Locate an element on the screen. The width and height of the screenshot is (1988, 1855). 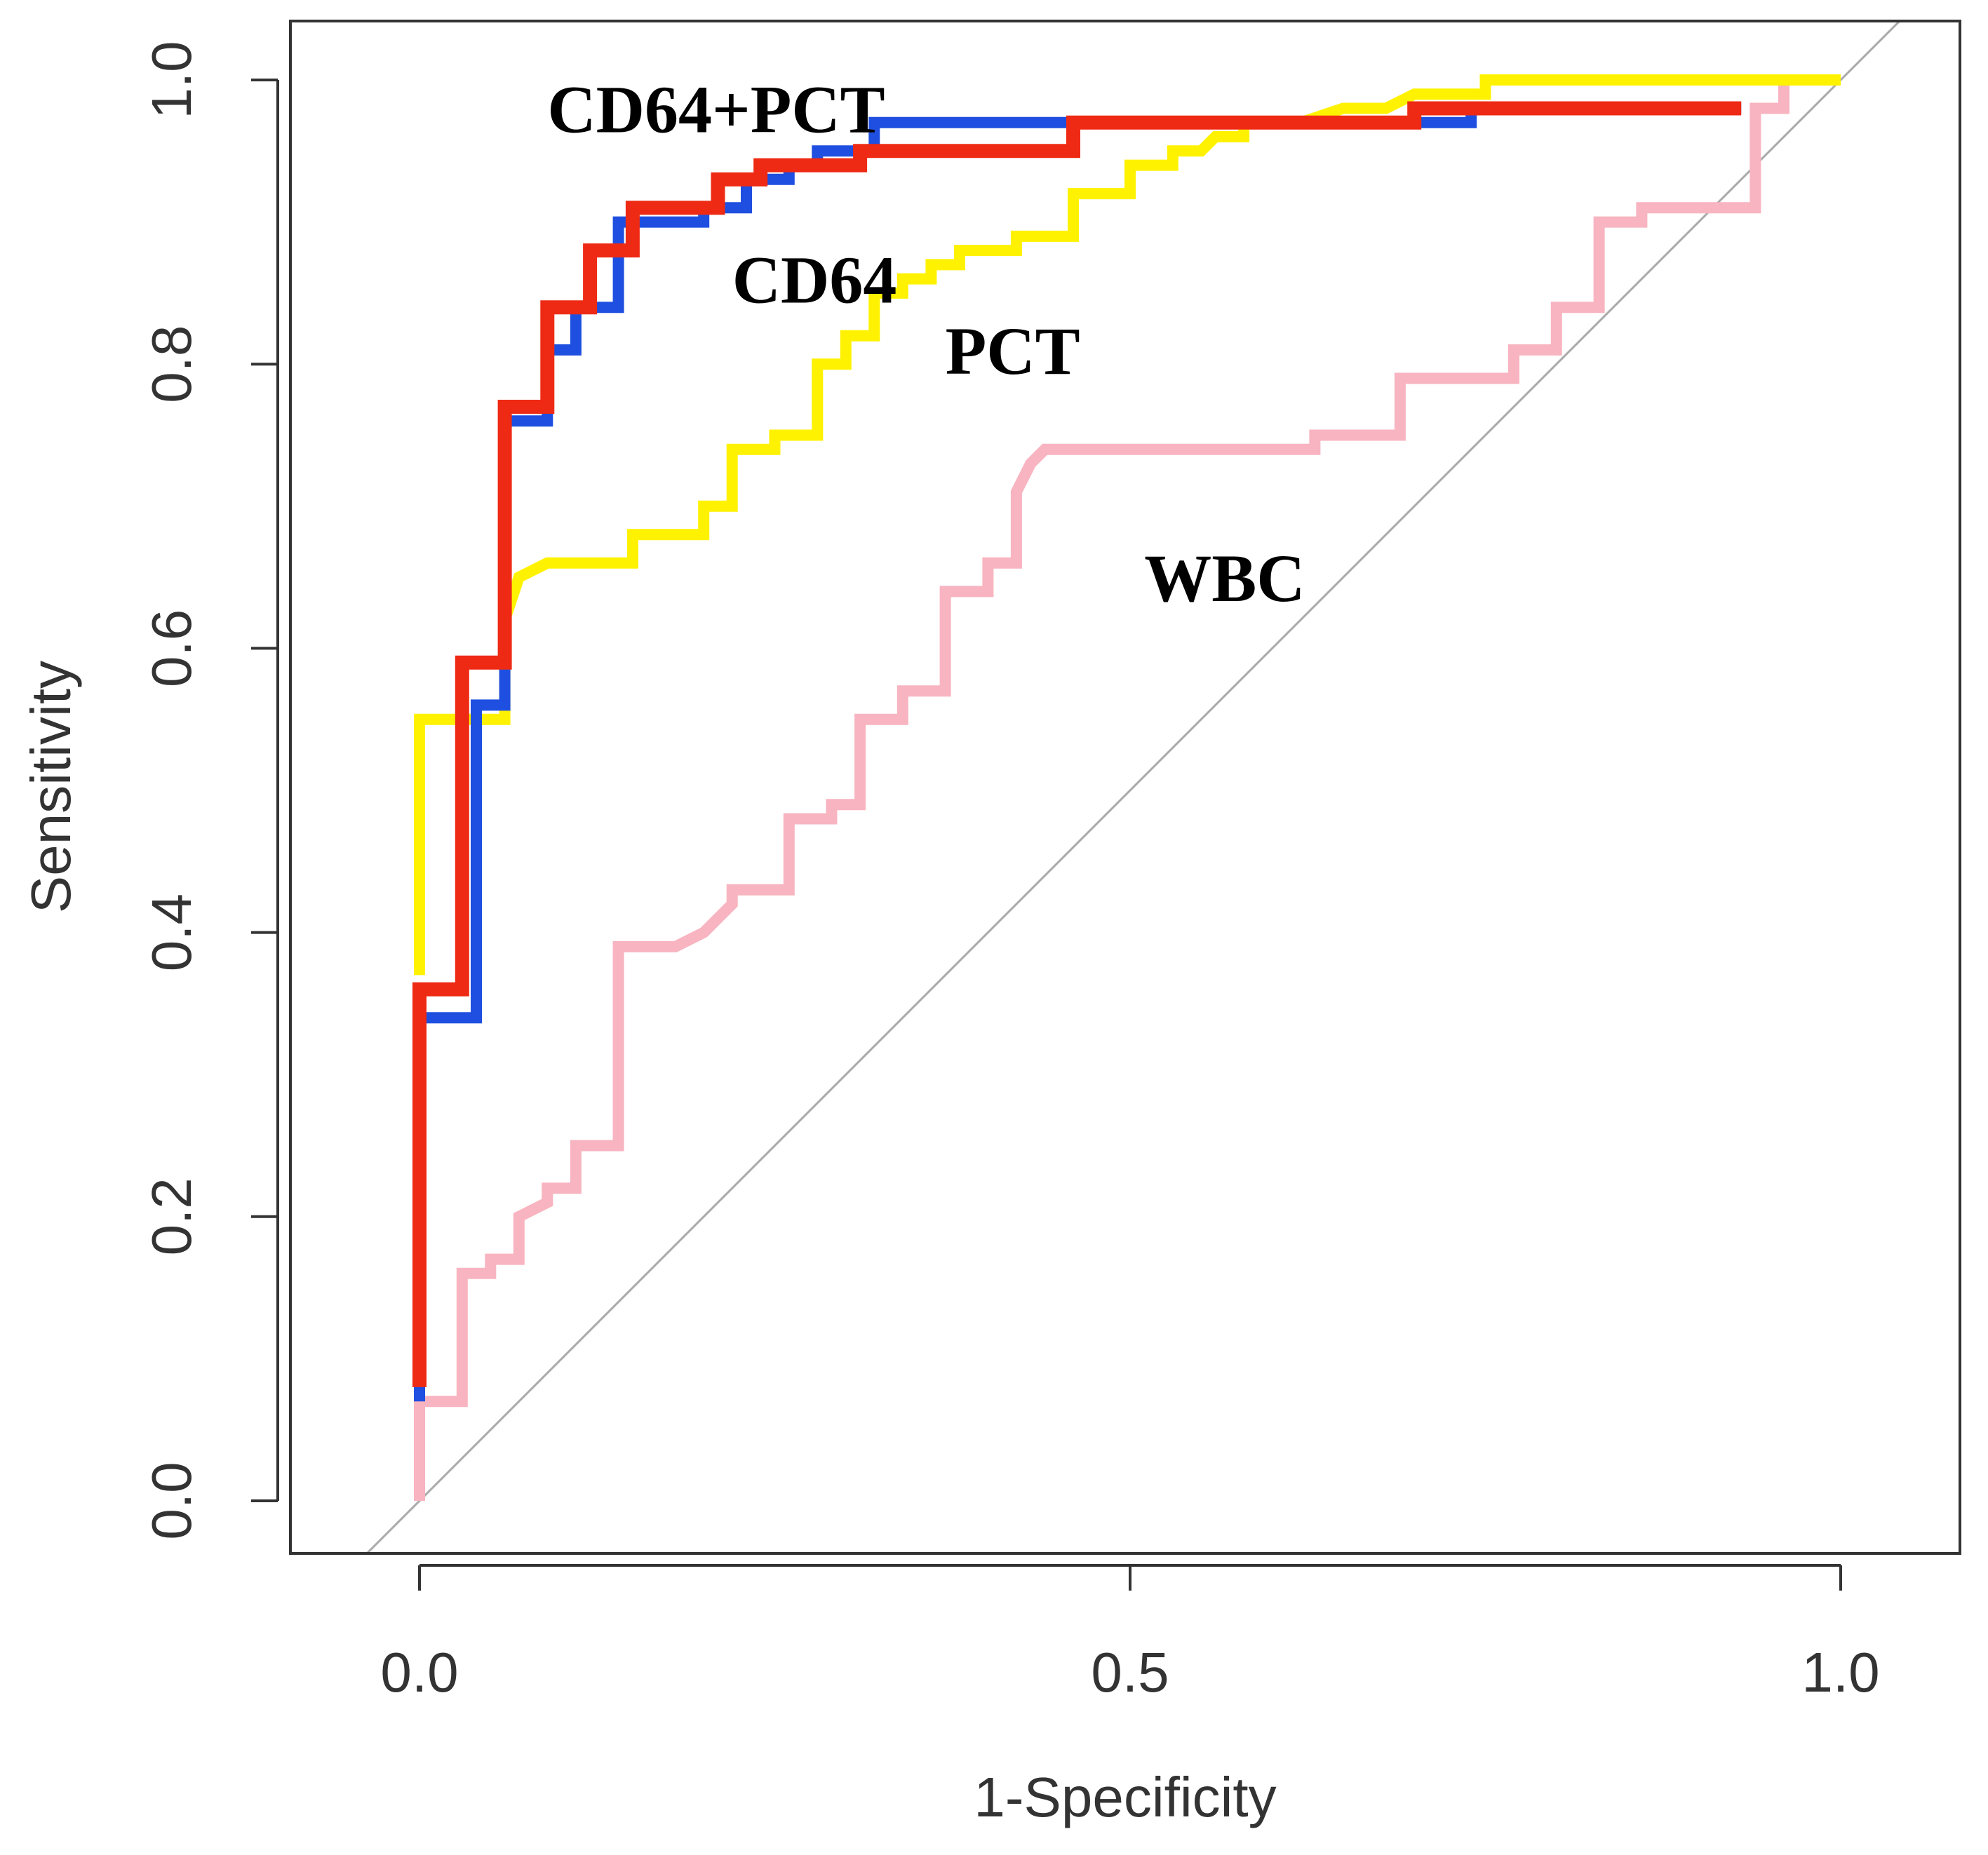
series-label-pct: PCT is located at coordinates (1013, 351).